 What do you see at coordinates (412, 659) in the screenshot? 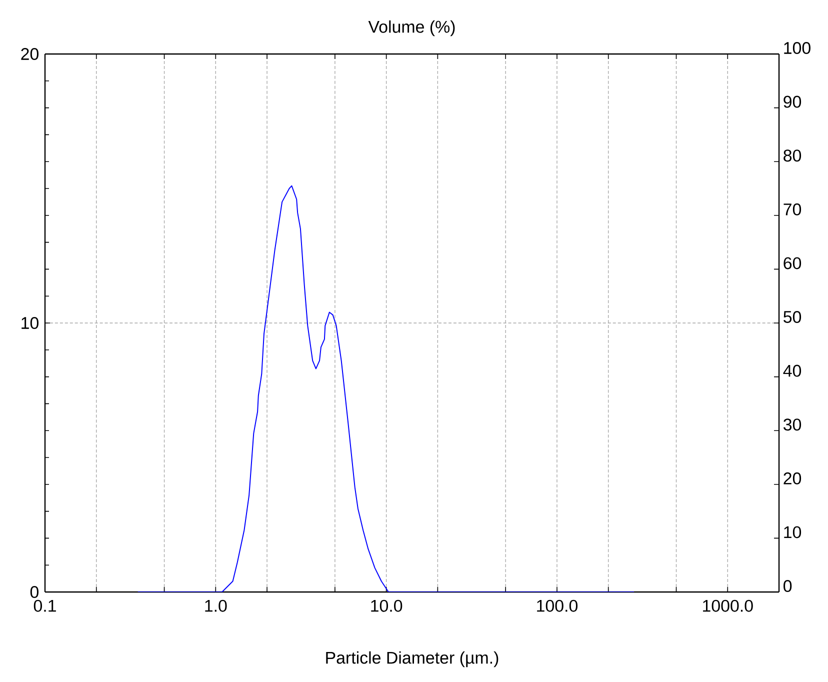
I see `x-axis-title: Particle Diameter (µm.)` at bounding box center [412, 659].